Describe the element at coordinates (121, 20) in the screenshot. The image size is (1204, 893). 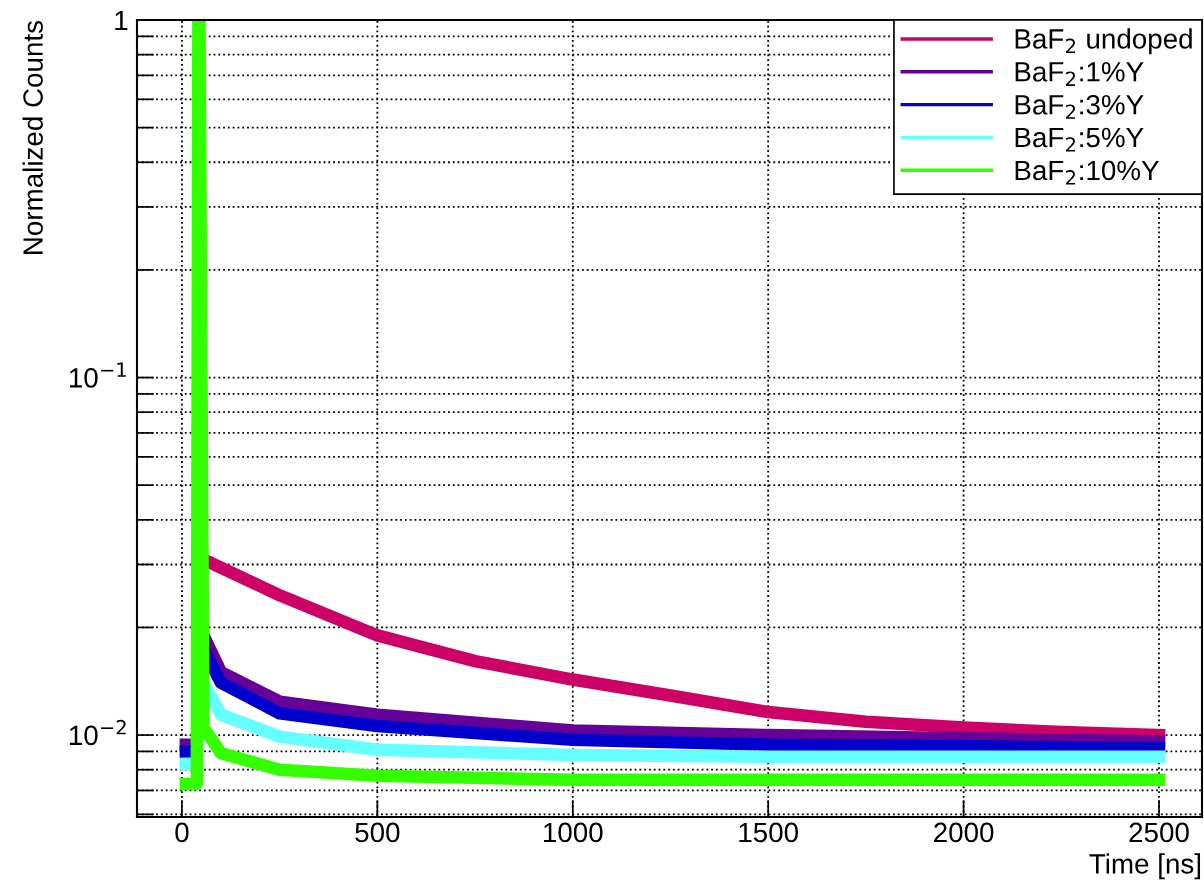
I see `y-tick-label: 1` at that location.